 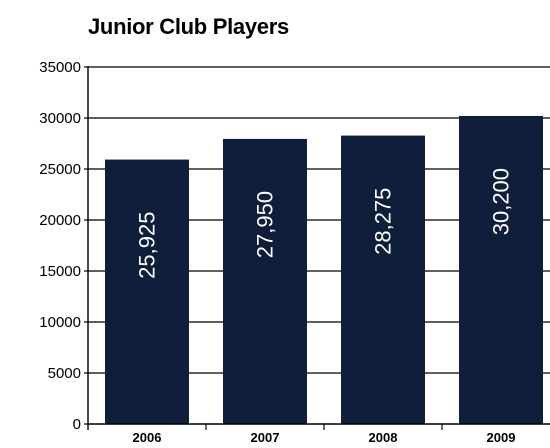 I want to click on x-category-labels: 2006 2007 2008 2009, so click(x=324, y=437).